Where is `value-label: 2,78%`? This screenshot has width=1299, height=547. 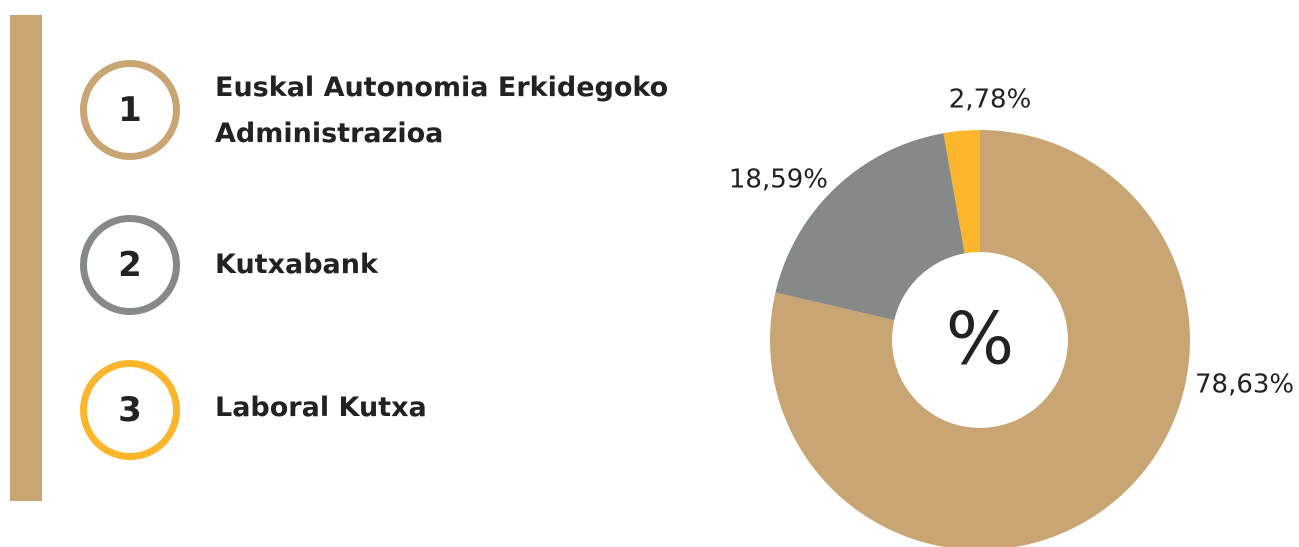
value-label: 2,78% is located at coordinates (990, 100).